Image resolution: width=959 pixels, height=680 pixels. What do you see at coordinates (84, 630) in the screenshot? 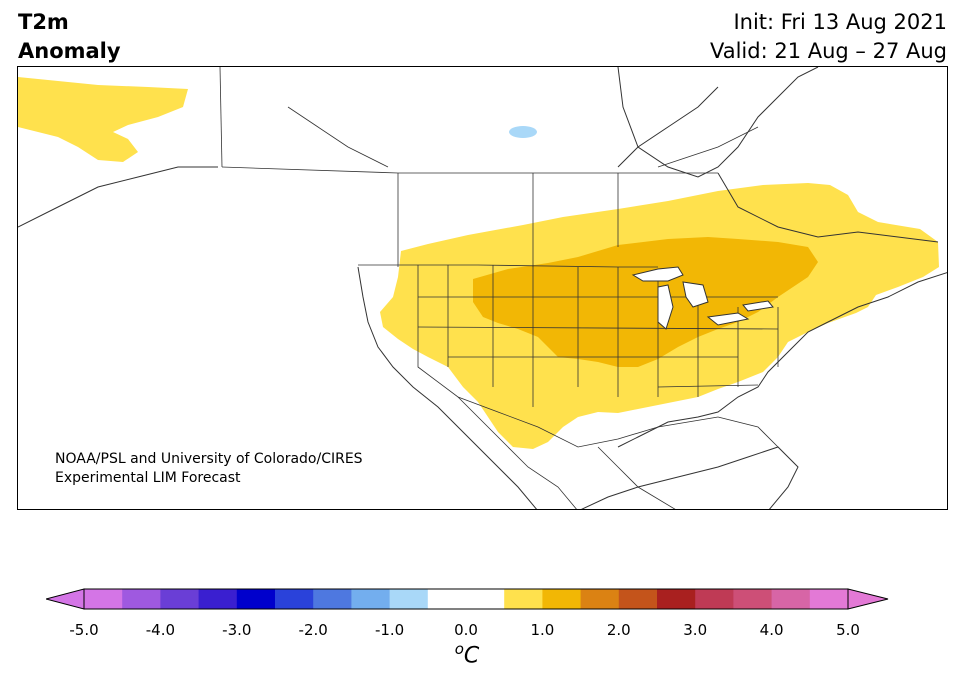
I see `colorbar-tick-label: -5.0` at bounding box center [84, 630].